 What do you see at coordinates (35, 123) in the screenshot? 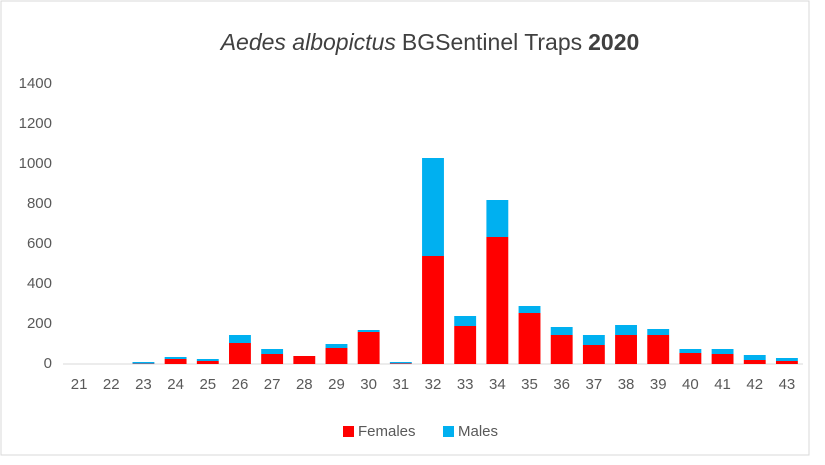
I see `y-tick-label: 1200` at bounding box center [35, 123].